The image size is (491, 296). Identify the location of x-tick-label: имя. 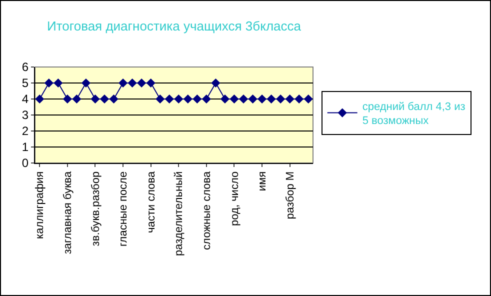
(262, 181).